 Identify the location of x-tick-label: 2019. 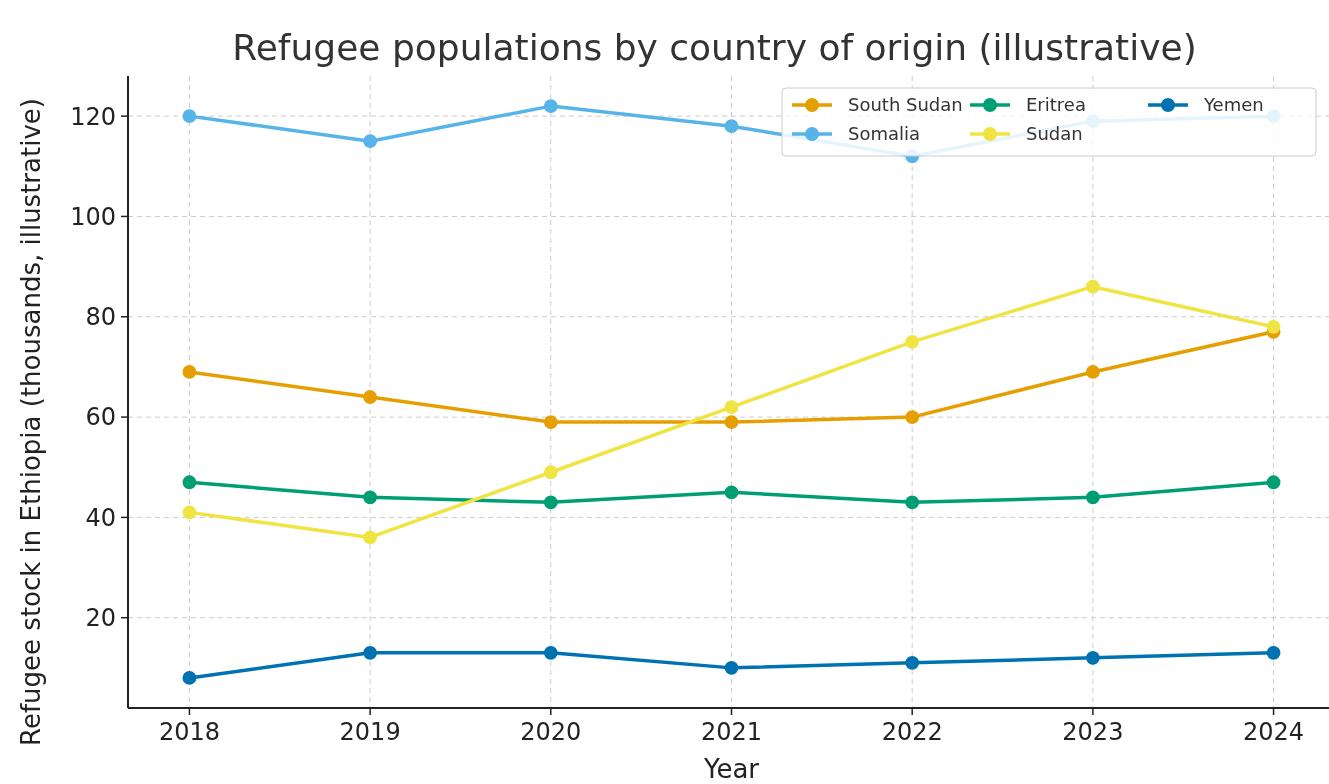
(370, 732).